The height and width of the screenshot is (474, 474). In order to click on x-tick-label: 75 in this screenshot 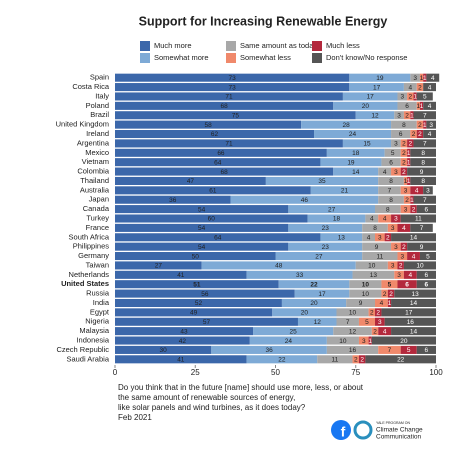, I will do `click(355, 372)`.